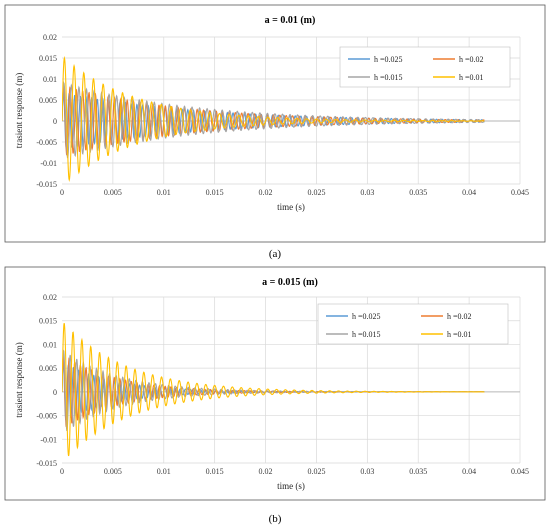 This screenshot has width=550, height=530. What do you see at coordinates (275, 254) in the screenshot?
I see `panel-label: (a)` at bounding box center [275, 254].